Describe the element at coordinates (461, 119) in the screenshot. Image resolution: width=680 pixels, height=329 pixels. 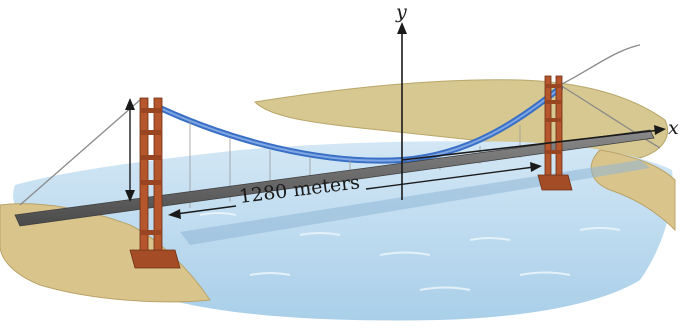
I see `far-shore` at that location.